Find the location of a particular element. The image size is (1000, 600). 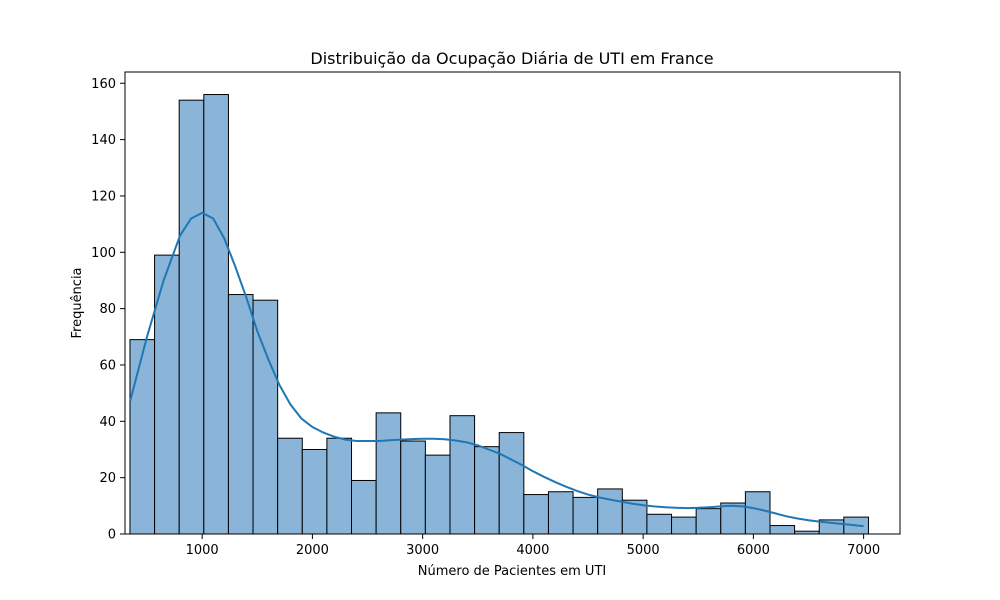

x-axis-ticks: 1000 2000 3000 4000 5000 6000 7000 is located at coordinates (533, 546).